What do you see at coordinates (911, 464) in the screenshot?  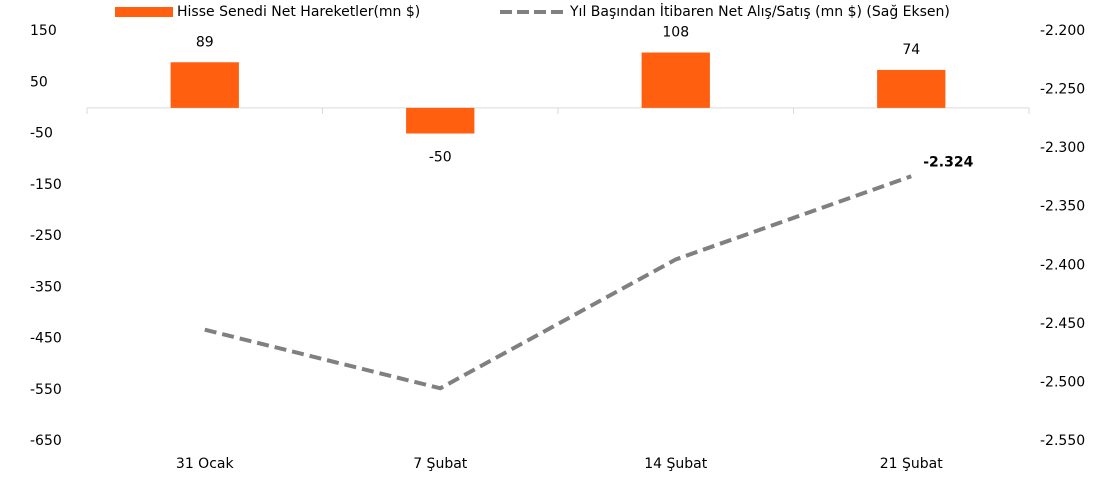 I see `x-tick-label: 21 Şubat` at bounding box center [911, 464].